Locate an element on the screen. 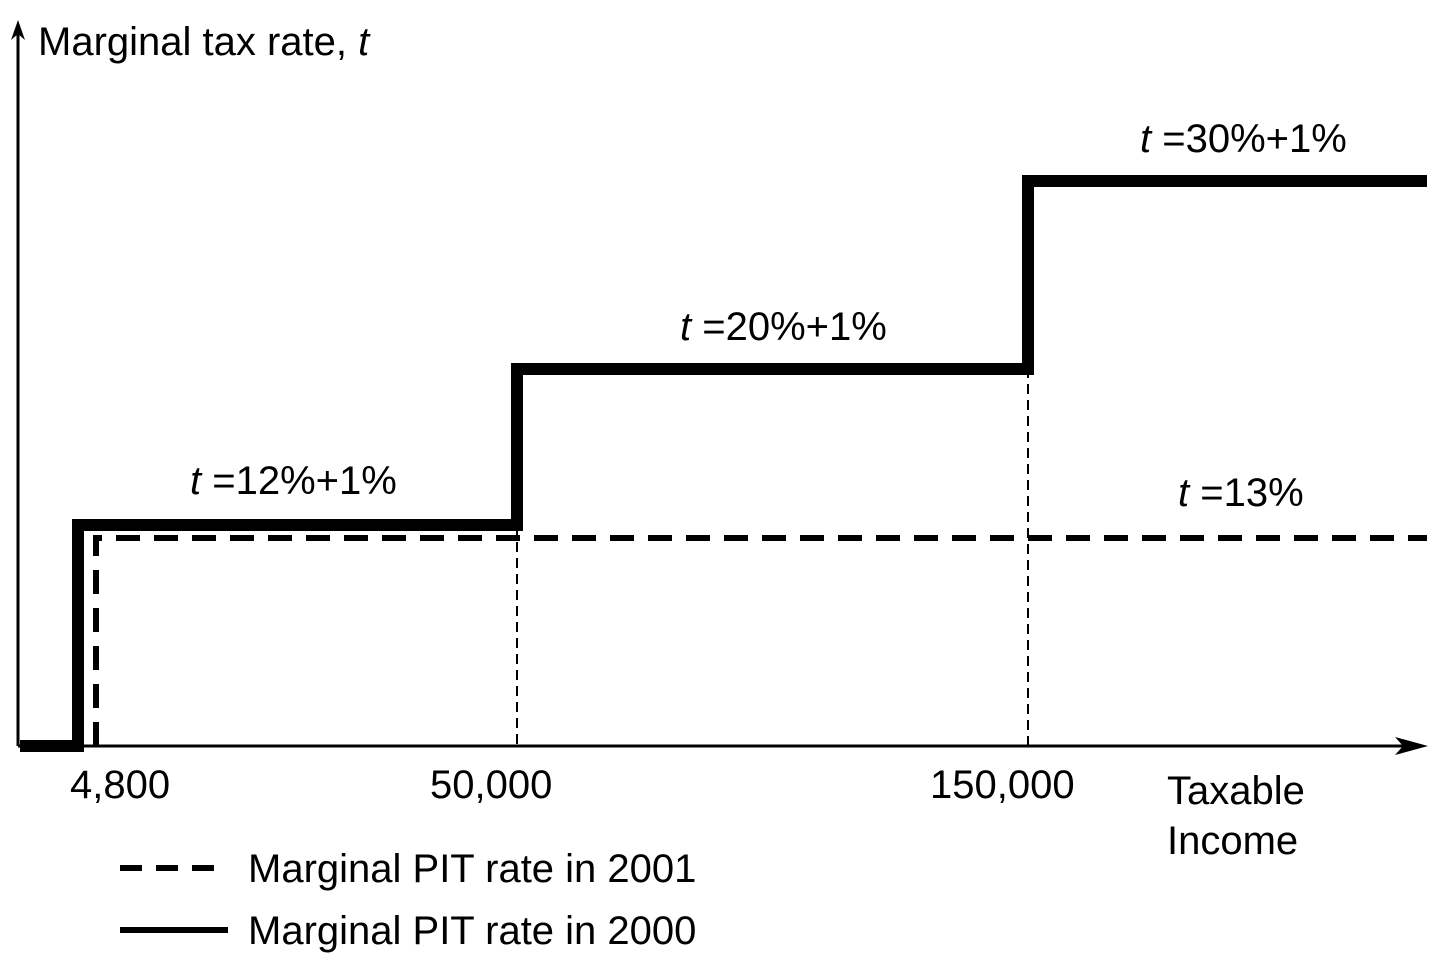  annotation-20pct: t =20%+1% is located at coordinates (783, 327).